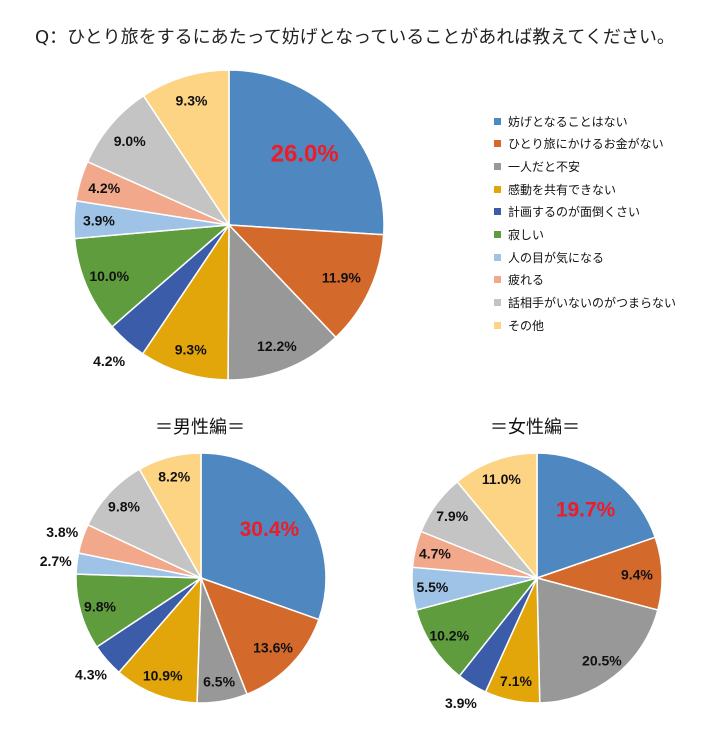 The height and width of the screenshot is (730, 720). What do you see at coordinates (191, 349) in the screenshot?
I see `overall-label-cannot-share-emotion: 9.3%` at bounding box center [191, 349].